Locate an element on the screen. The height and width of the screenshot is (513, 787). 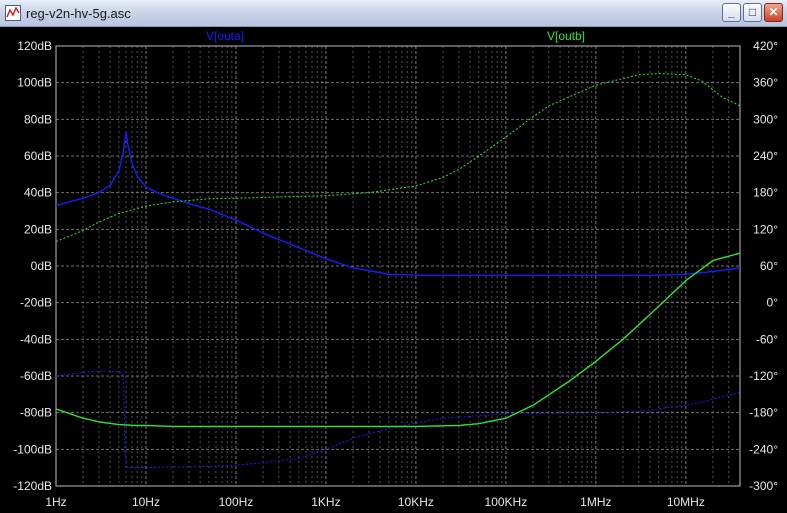
waveform-icon is located at coordinates (13, 13).